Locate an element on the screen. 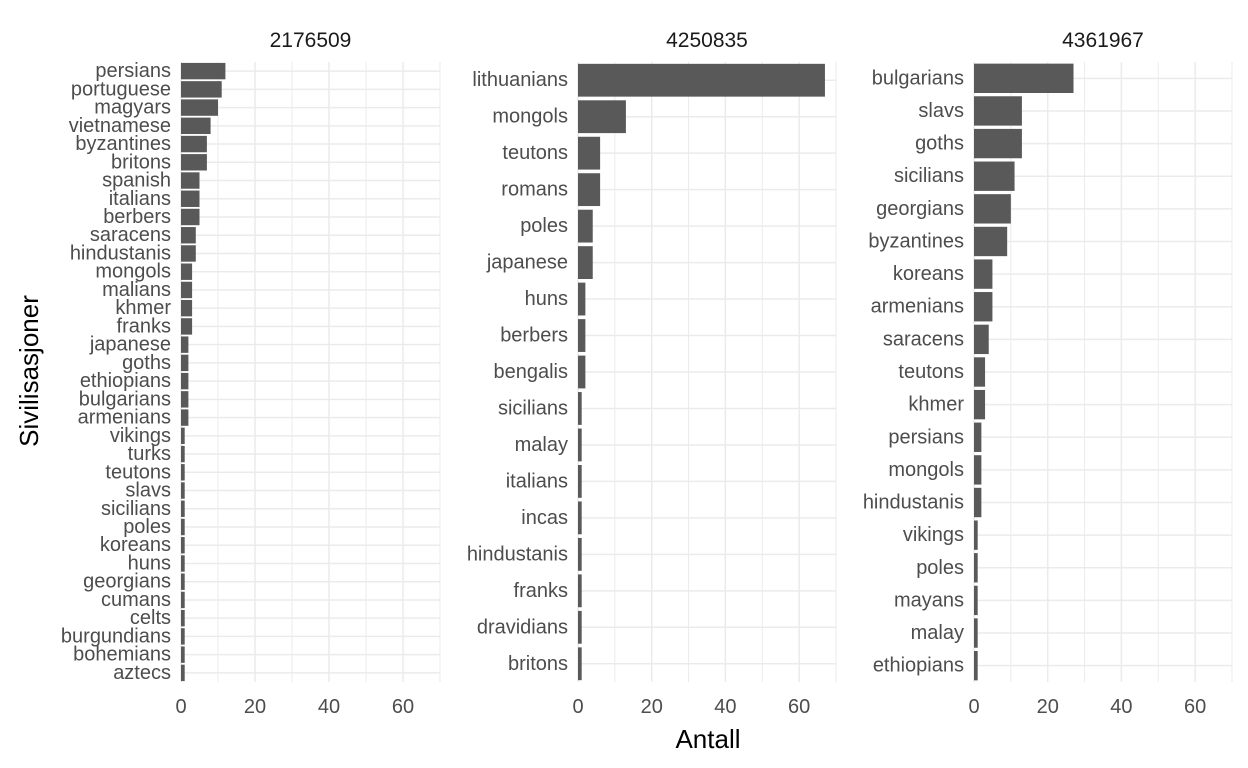 This screenshot has width=1248, height=768. category-tick-label: vietnamese is located at coordinates (120, 126).